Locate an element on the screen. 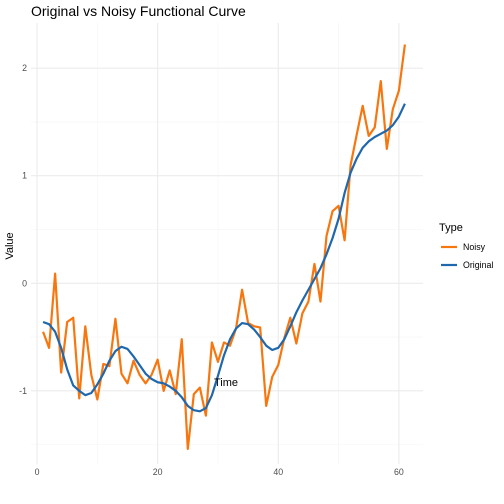  legend-label-noisy: Noisy is located at coordinates (474, 247).